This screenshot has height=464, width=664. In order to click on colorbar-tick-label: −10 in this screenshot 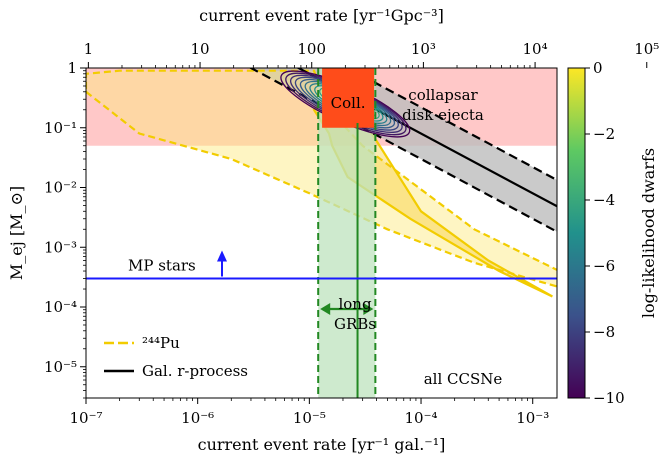, I will do `click(609, 398)`.